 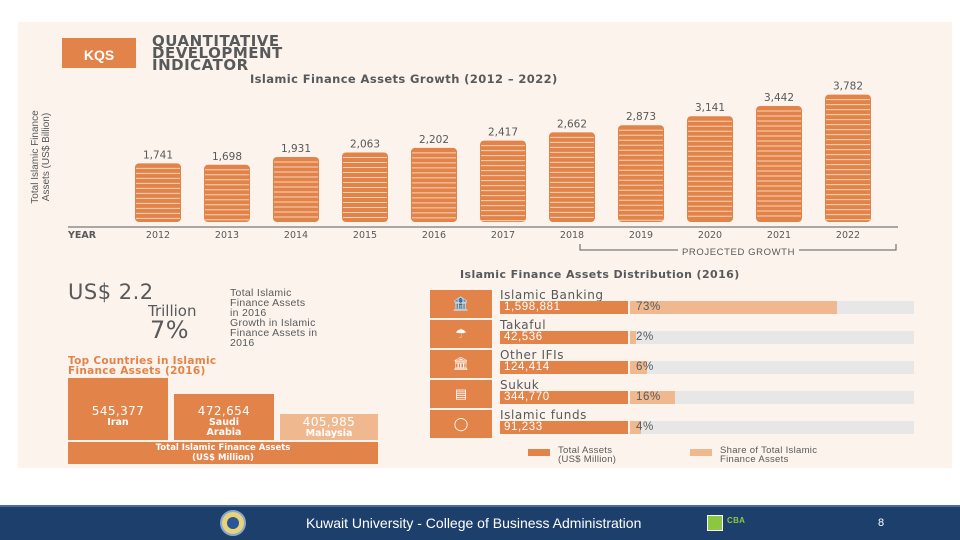 I want to click on projected-growth-label: PROJECTED GROWTH, so click(x=739, y=252).